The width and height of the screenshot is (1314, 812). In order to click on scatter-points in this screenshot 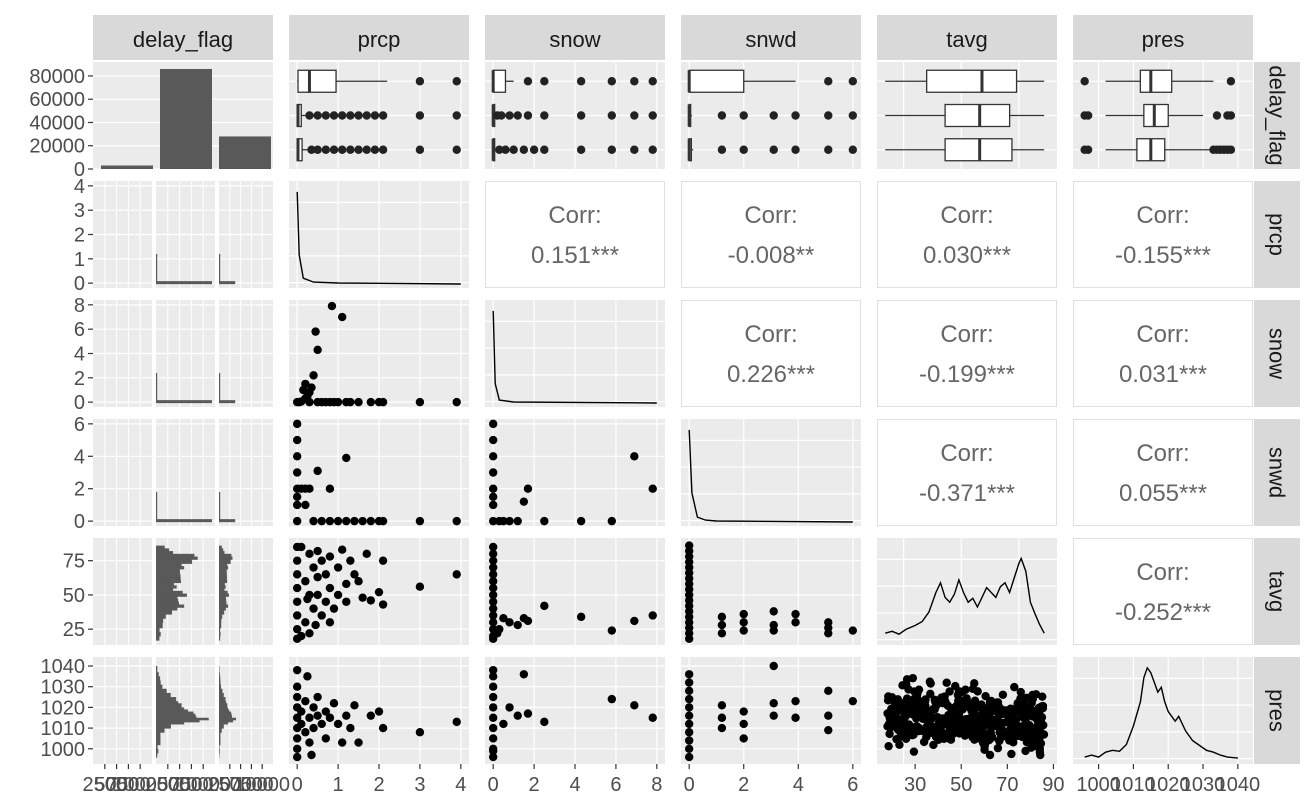, I will do `click(376, 354)`.